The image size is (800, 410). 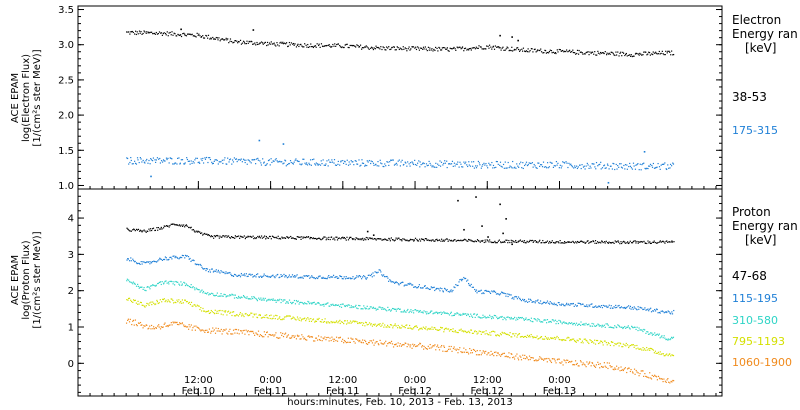 I want to click on x-tick-label-date: Feb.10, so click(x=199, y=391).